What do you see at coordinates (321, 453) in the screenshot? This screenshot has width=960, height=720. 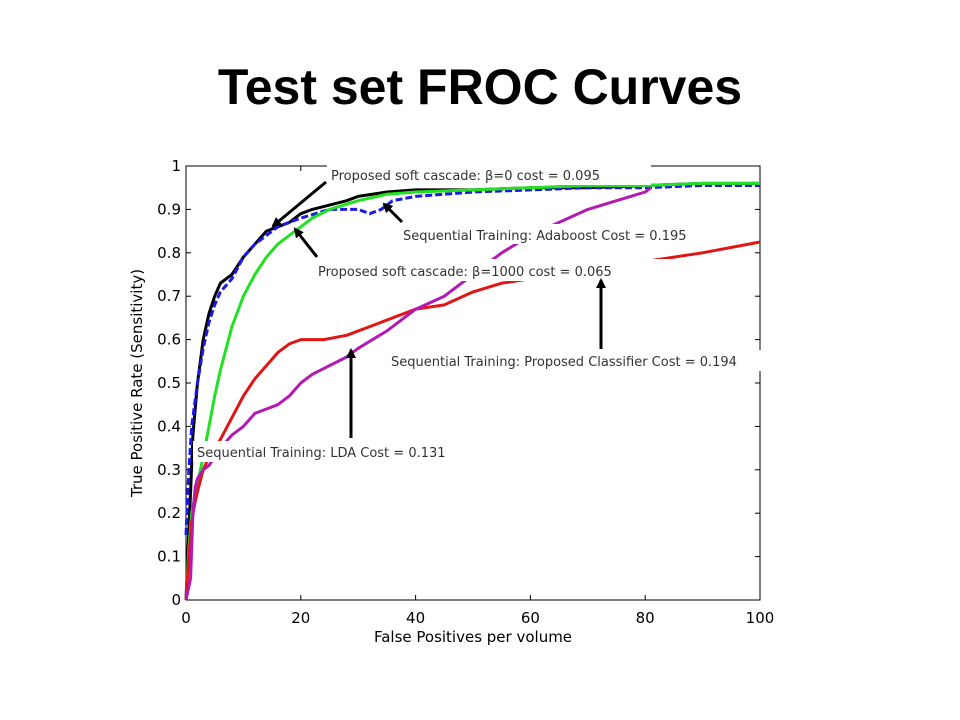 I see `annotation-lda-label: Sequential Training: LDA Cost = 0.131` at bounding box center [321, 453].